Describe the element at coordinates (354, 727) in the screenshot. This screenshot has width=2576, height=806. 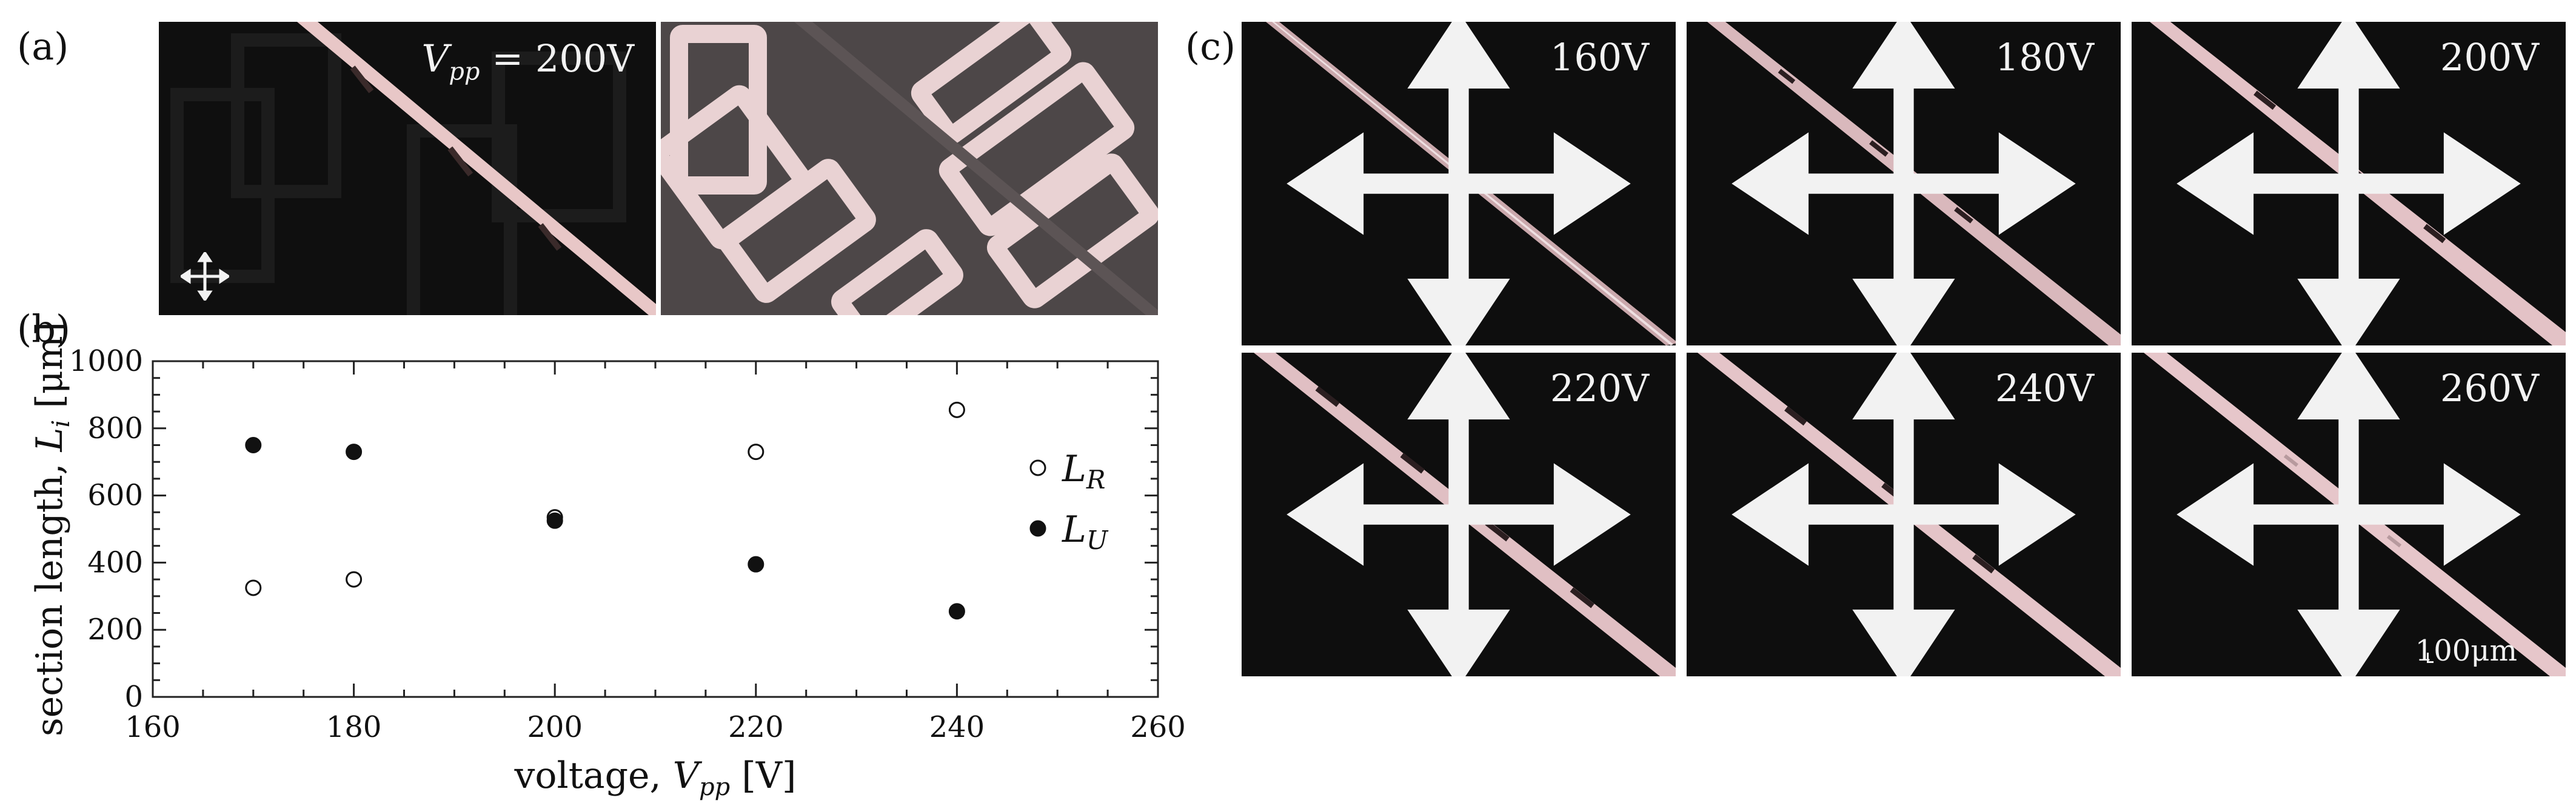
I see `x-tick-label: 180` at that location.